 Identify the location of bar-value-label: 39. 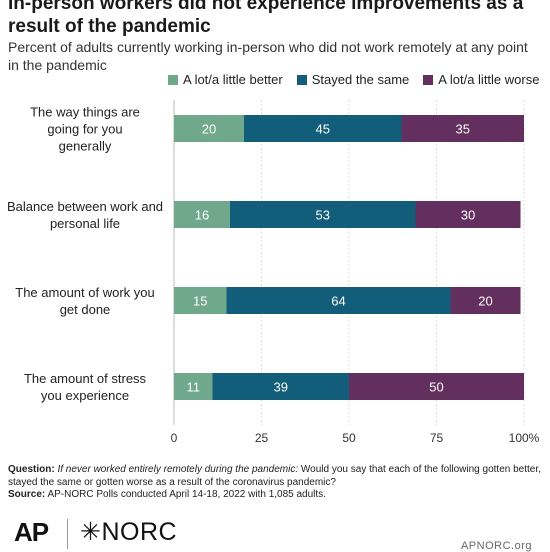
(281, 387).